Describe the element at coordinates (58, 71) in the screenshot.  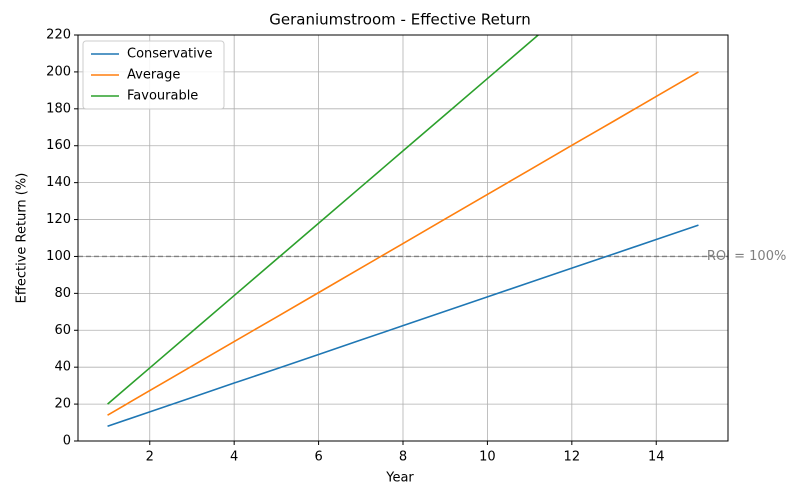
I see `y-tick-label: 200` at that location.